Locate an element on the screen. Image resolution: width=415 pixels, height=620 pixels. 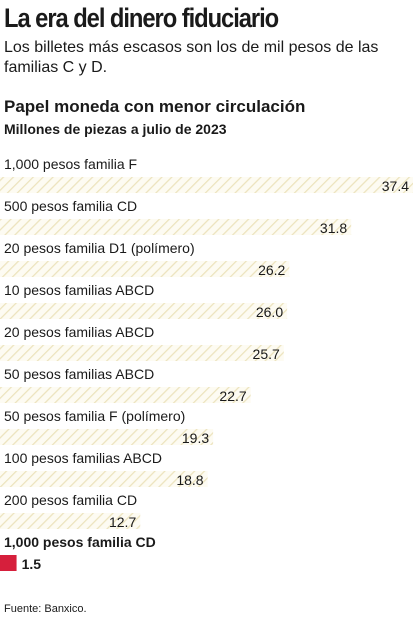
category-label: 100 pesos familias ABCD is located at coordinates (83, 458).